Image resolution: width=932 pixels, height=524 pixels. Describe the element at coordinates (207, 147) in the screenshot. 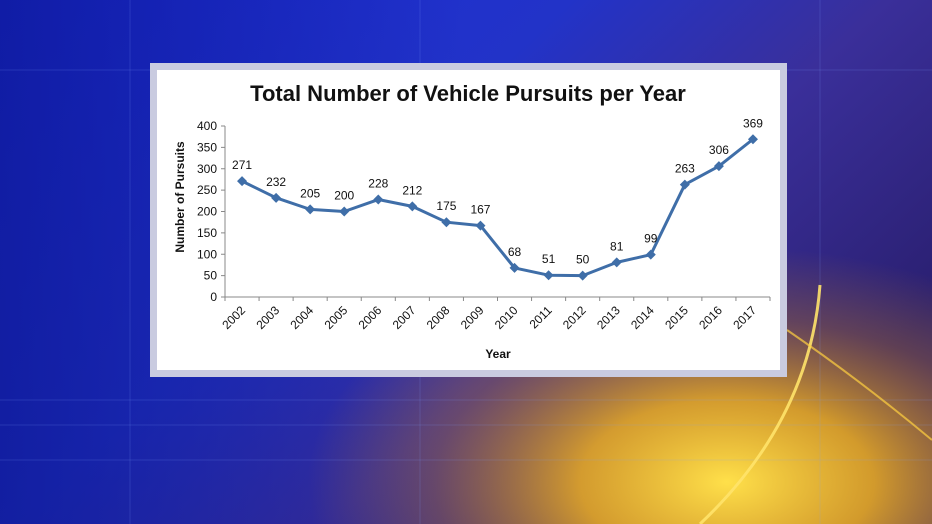

I see `y-tick-label: 350` at that location.